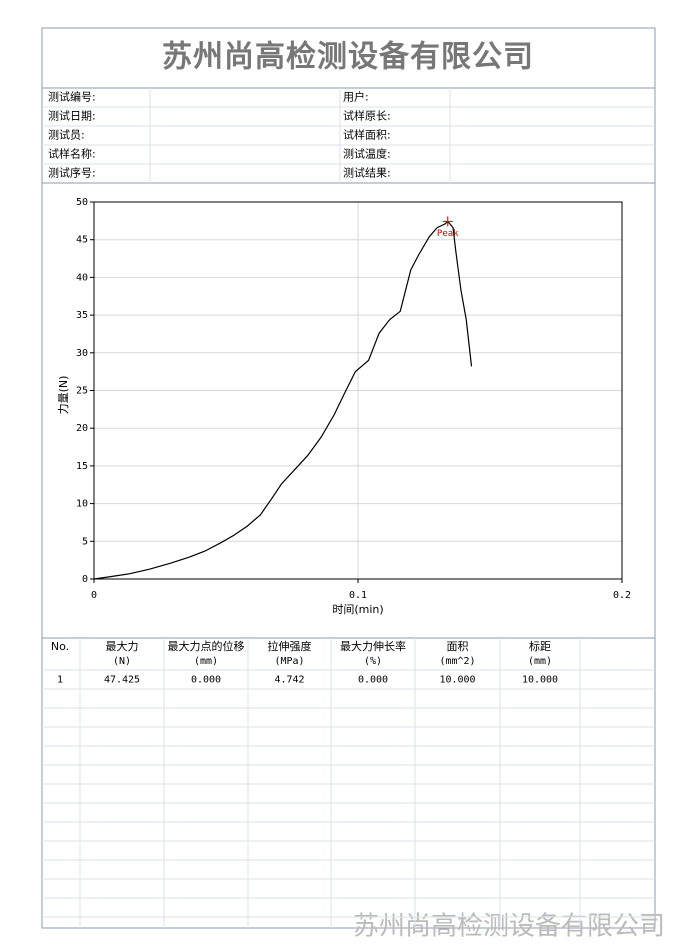  Describe the element at coordinates (82, 466) in the screenshot. I see `y-tick-label: 15` at that location.